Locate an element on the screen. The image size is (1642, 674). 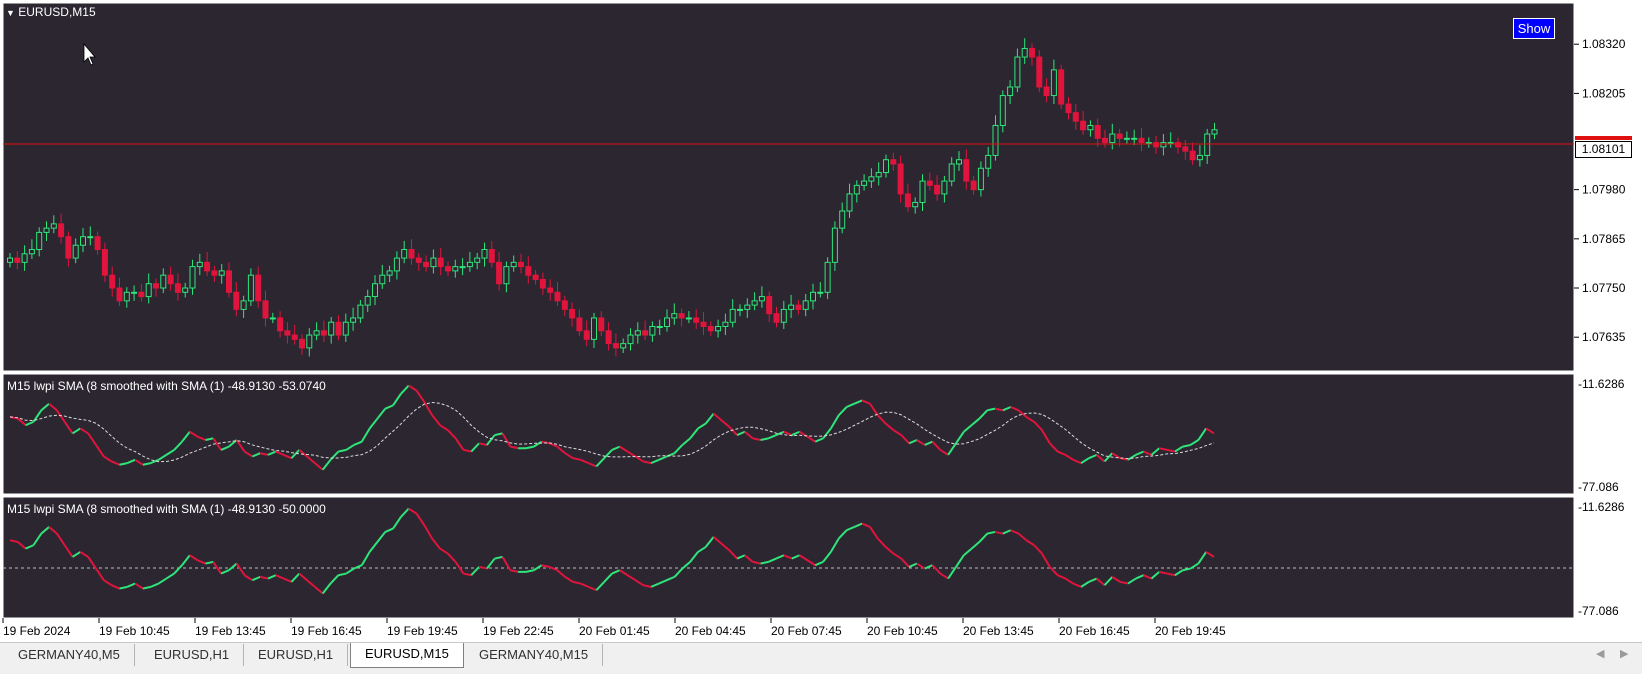
show-button: Show is located at coordinates (1534, 28).